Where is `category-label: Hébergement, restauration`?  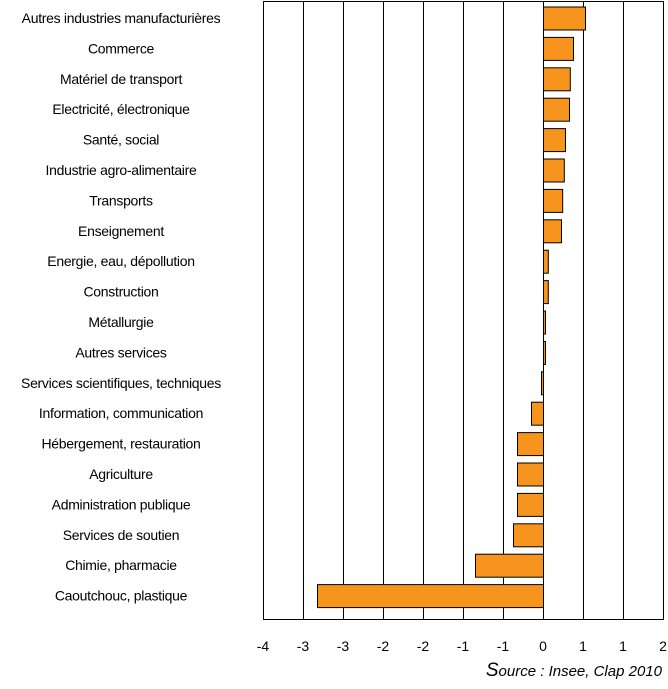 category-label: Hébergement, restauration is located at coordinates (120, 444).